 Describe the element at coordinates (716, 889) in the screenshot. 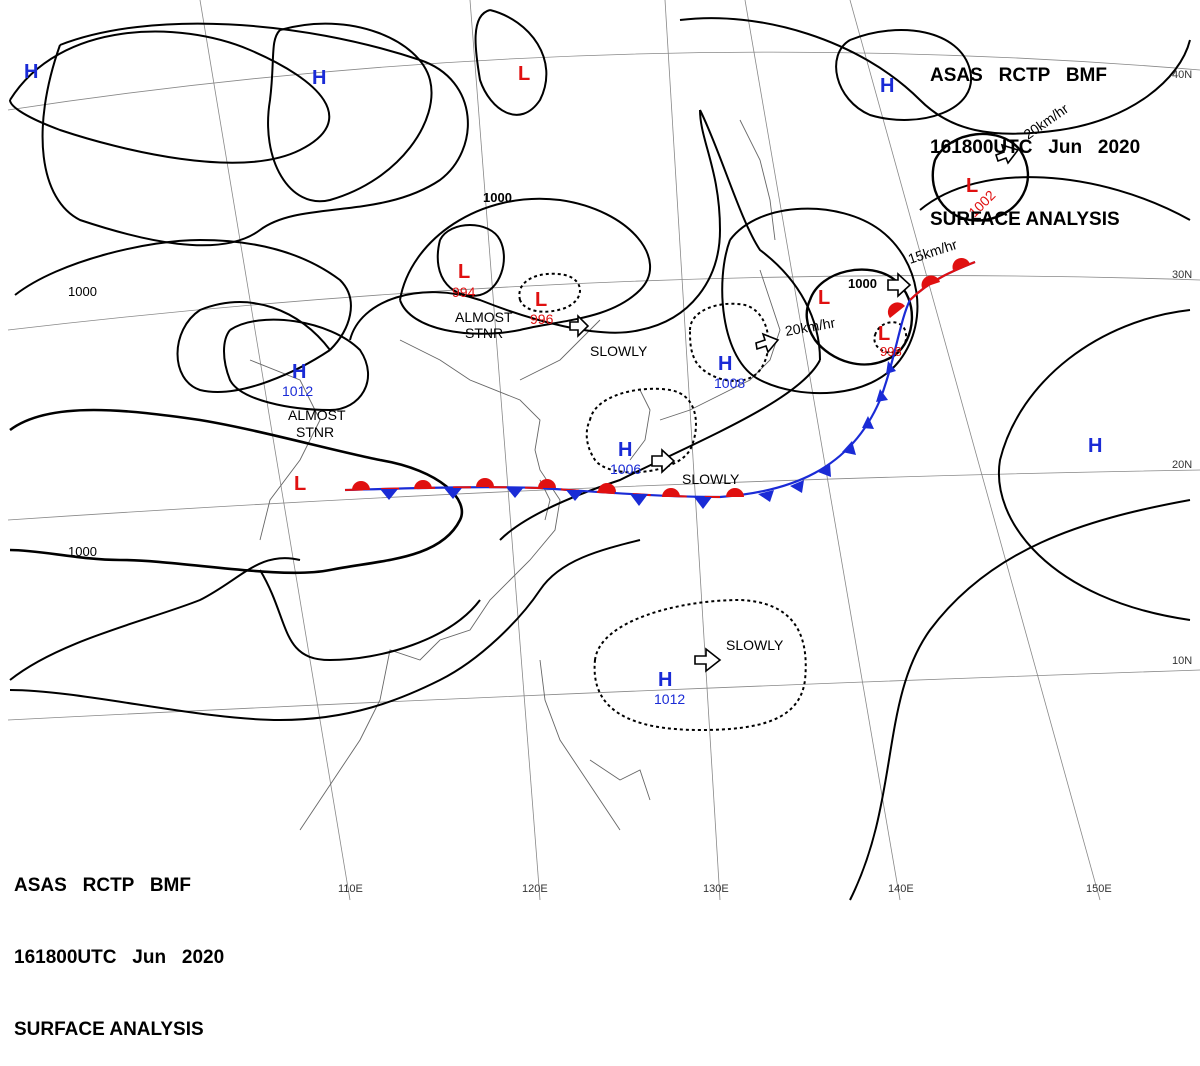

I see `lon-label: 130E` at that location.